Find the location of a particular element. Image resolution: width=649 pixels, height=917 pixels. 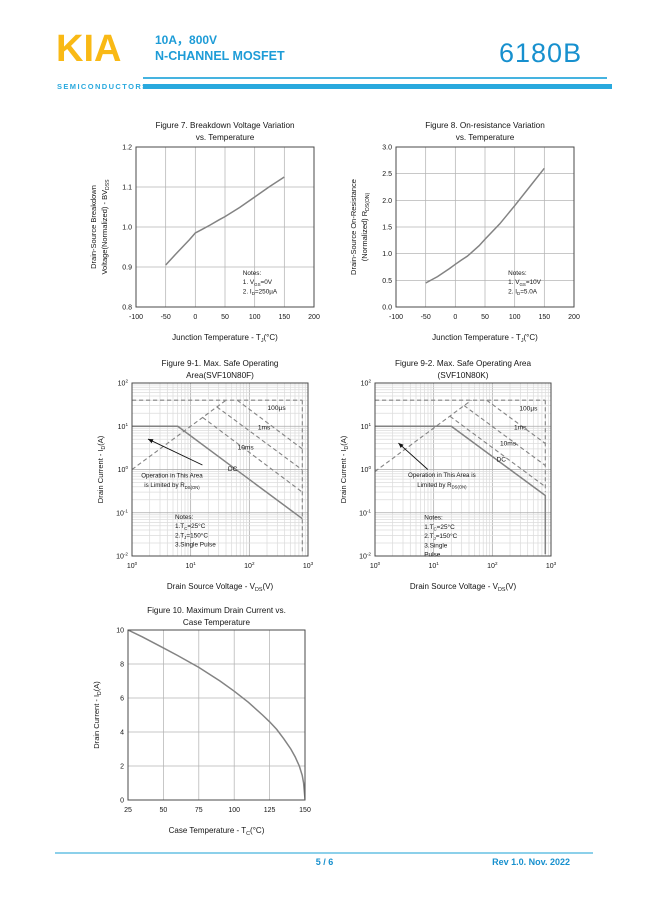

svg-text: 6 is located at coordinates (122, 699).